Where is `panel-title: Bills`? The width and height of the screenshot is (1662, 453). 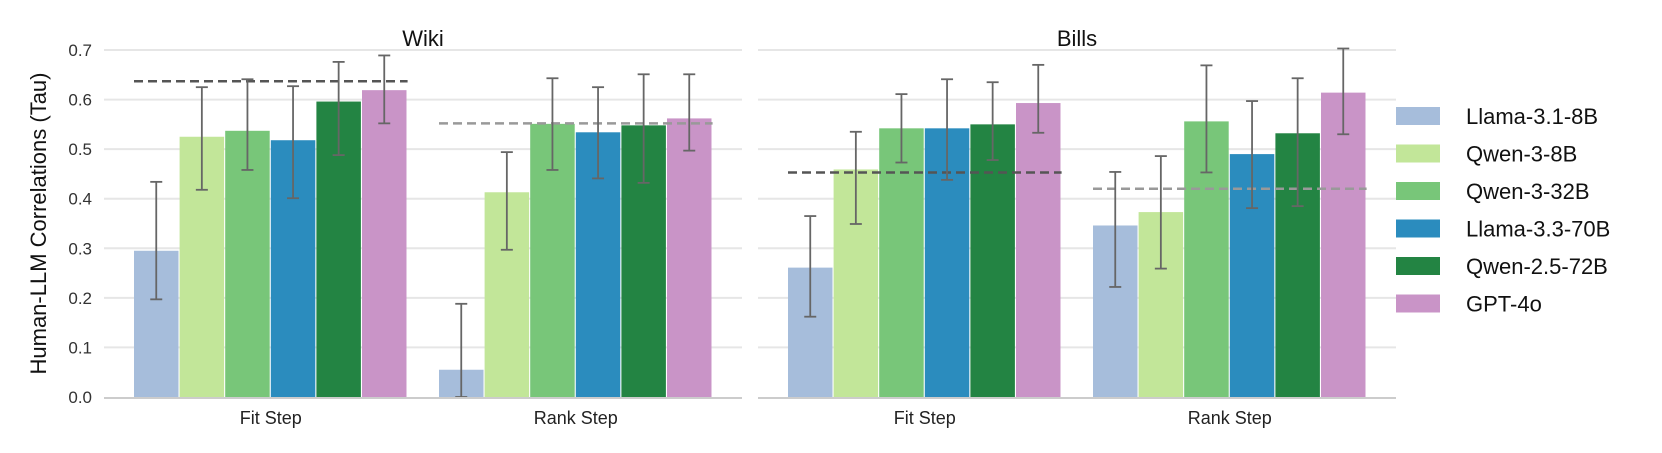
panel-title: Bills is located at coordinates (1077, 38).